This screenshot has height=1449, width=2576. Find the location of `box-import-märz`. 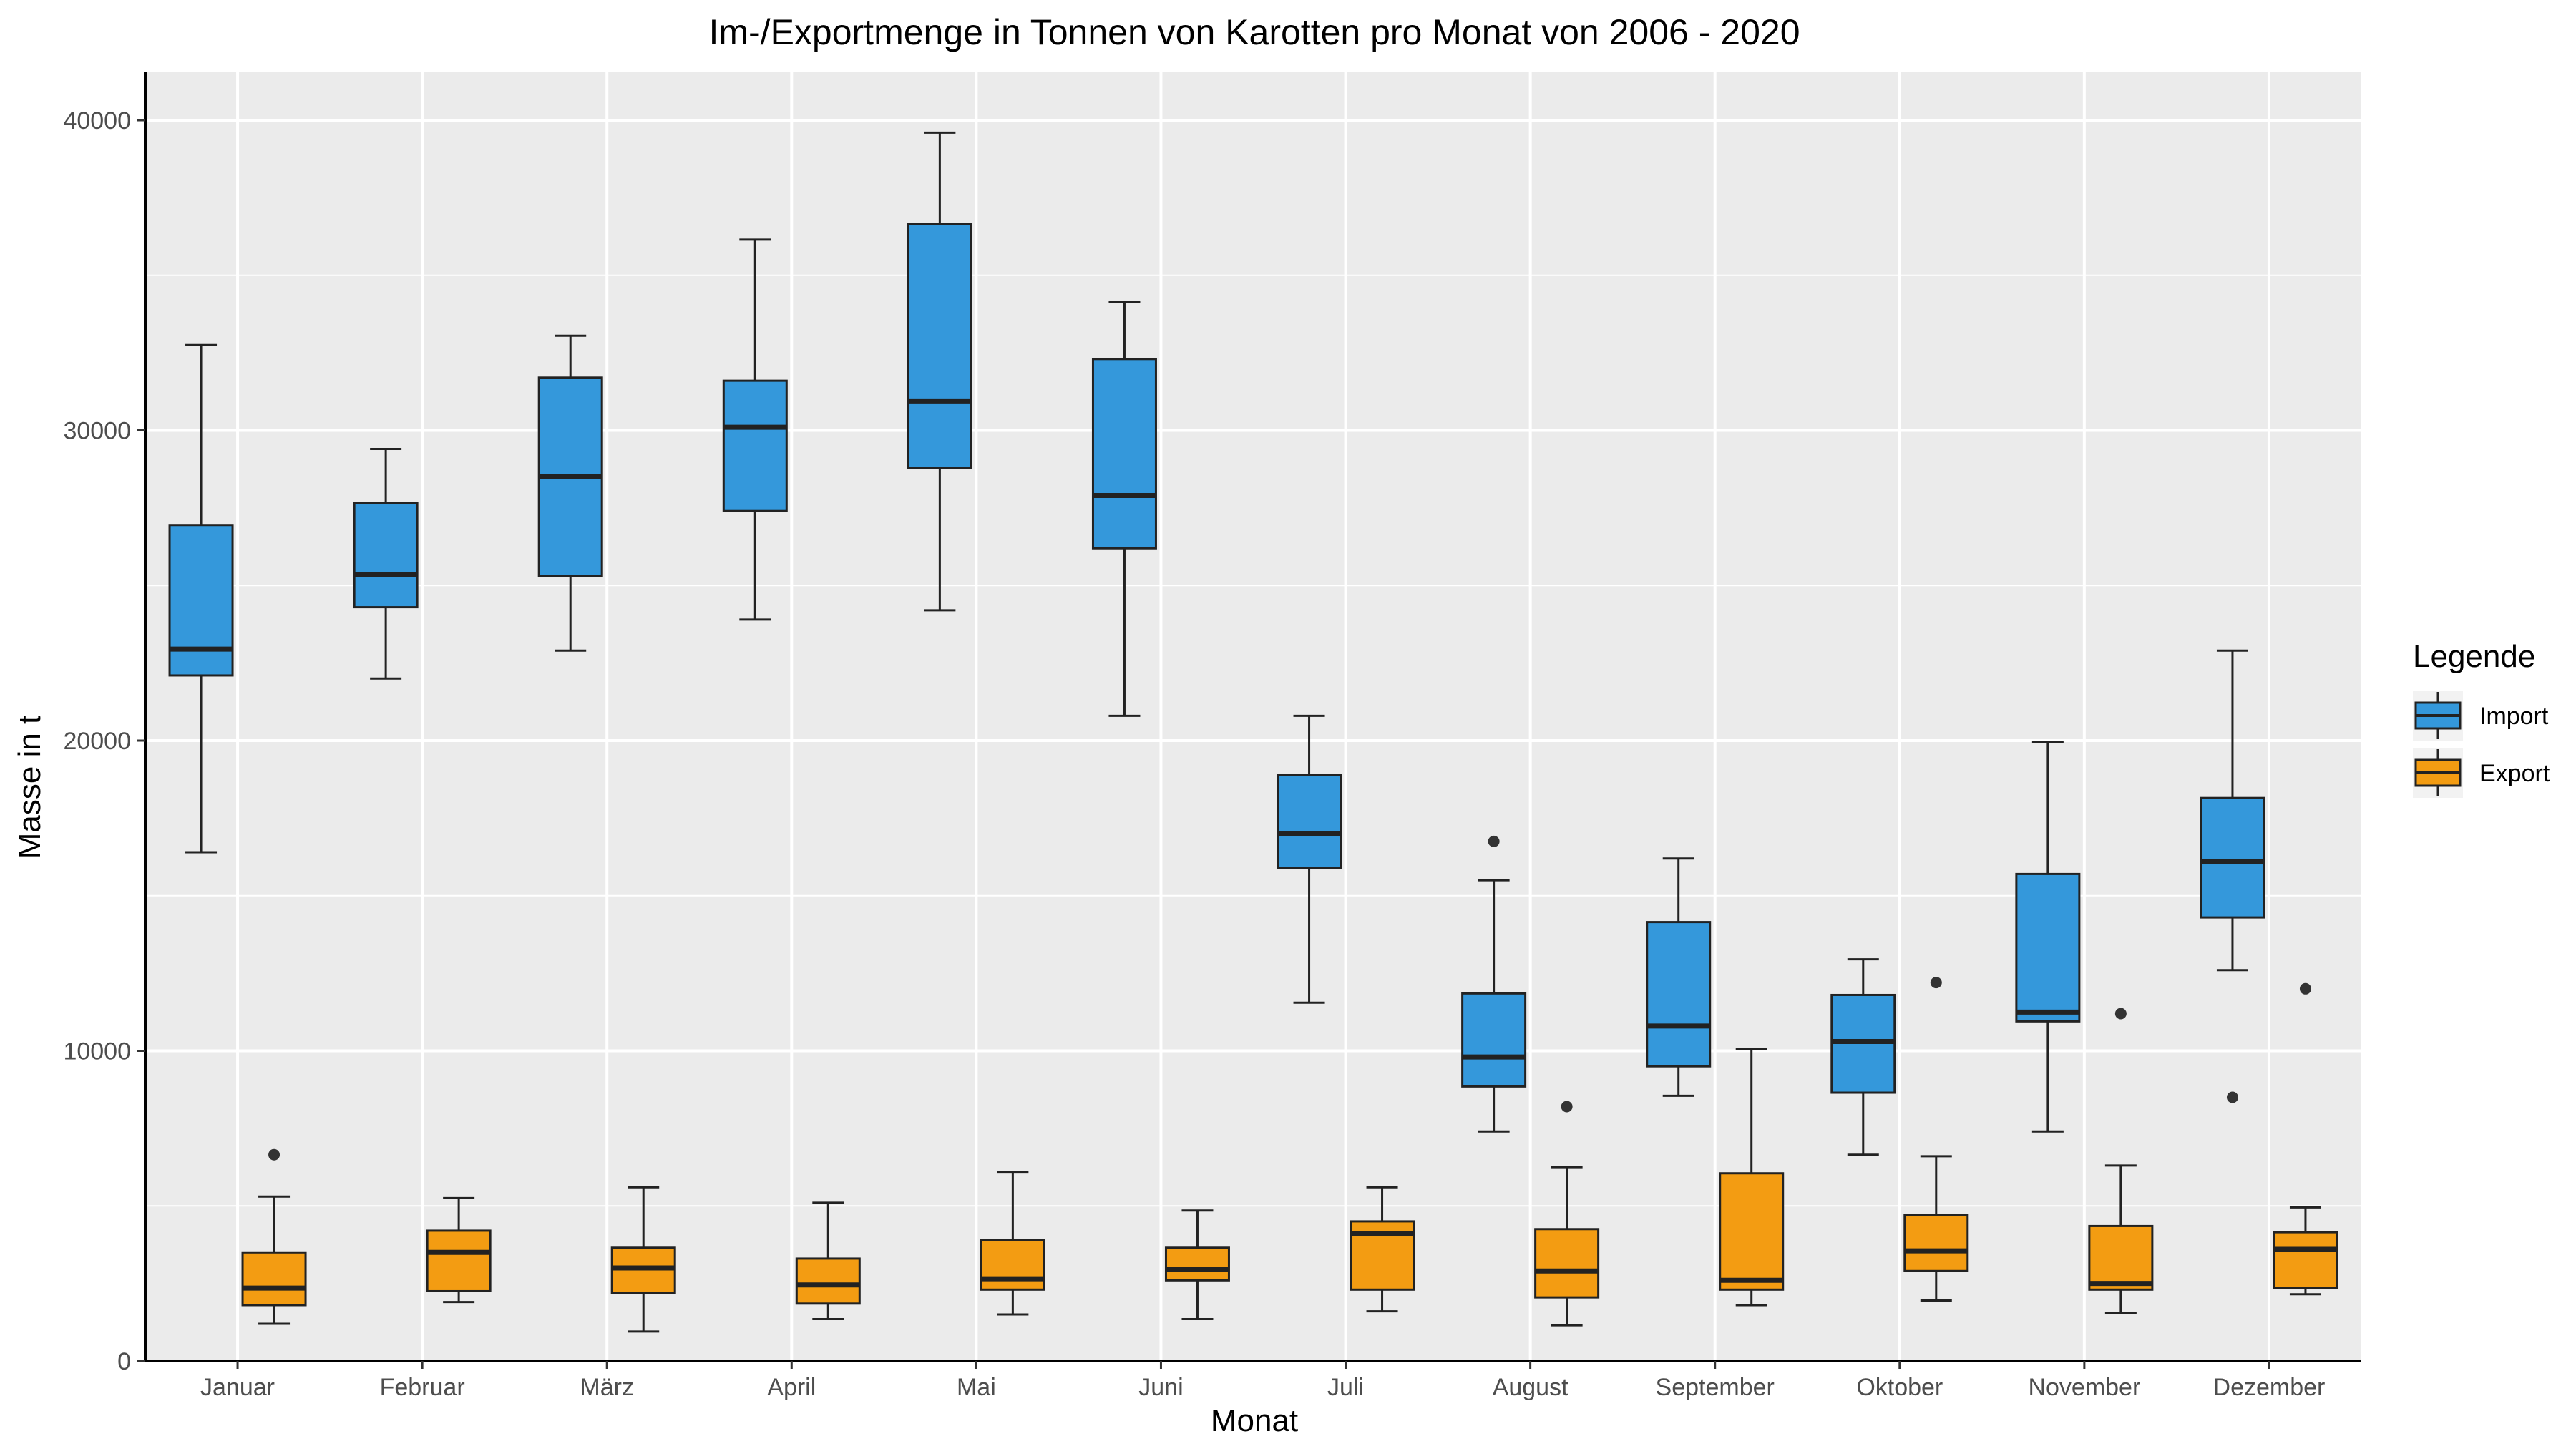

box-import-märz is located at coordinates (570, 493).